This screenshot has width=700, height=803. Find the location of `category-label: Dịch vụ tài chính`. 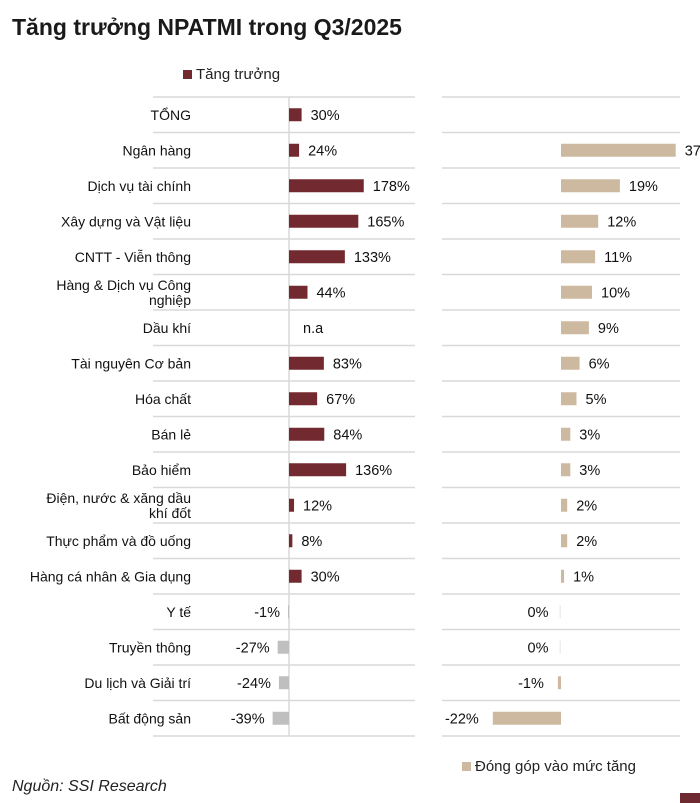

category-label: Dịch vụ tài chính is located at coordinates (140, 186).